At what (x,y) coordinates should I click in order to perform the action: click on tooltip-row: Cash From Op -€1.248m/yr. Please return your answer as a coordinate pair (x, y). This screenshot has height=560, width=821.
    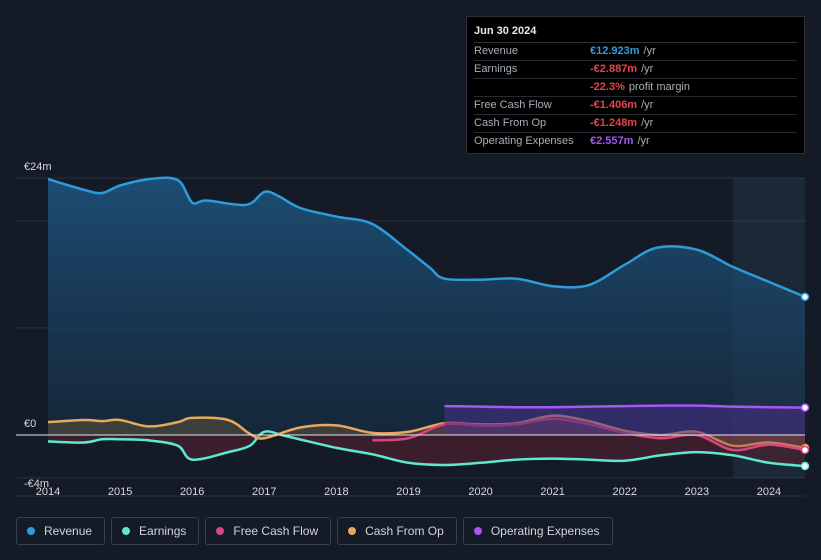
    Looking at the image, I should click on (635, 124).